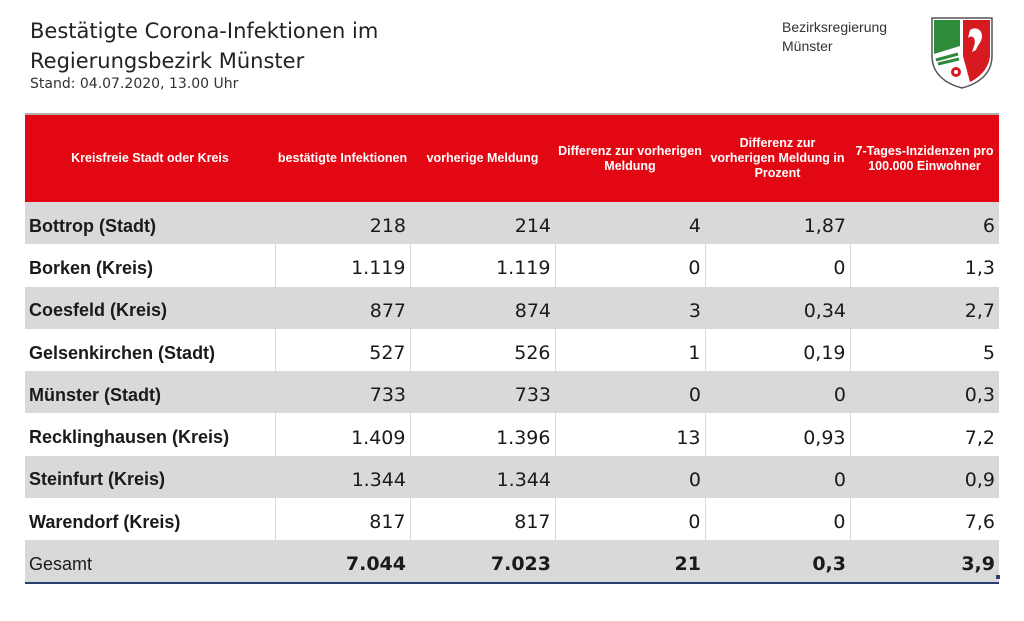 The height and width of the screenshot is (621, 1024). What do you see at coordinates (98, 310) in the screenshot?
I see `table-cell: Coesfeld (Kreis)` at bounding box center [98, 310].